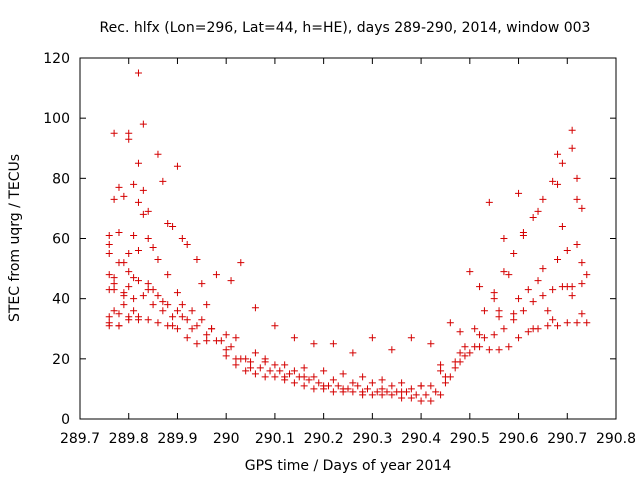  Describe the element at coordinates (61, 179) in the screenshot. I see `y-tick-label: 80` at that location.